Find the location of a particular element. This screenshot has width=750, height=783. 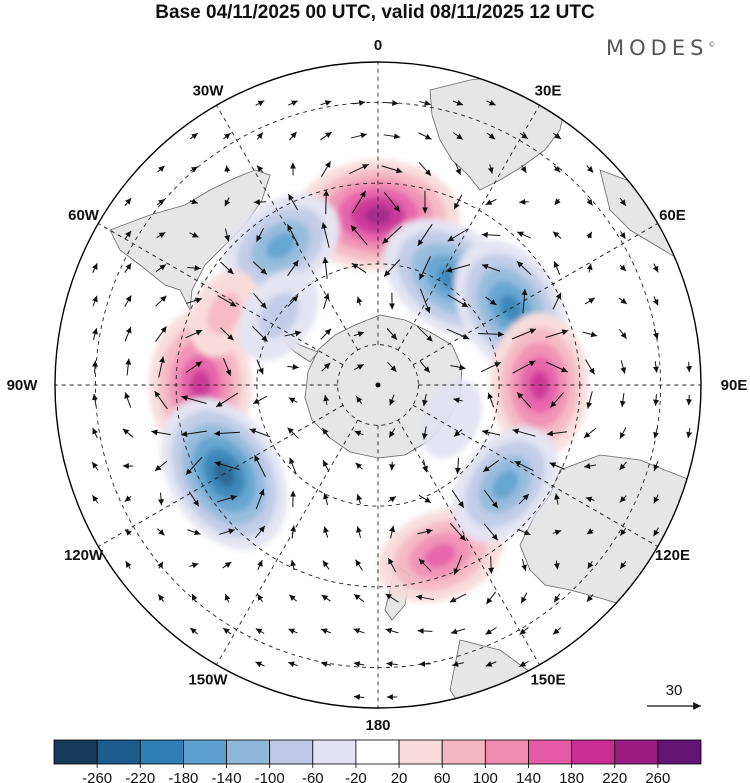

colorbar-tick-label: -220 is located at coordinates (140, 776).